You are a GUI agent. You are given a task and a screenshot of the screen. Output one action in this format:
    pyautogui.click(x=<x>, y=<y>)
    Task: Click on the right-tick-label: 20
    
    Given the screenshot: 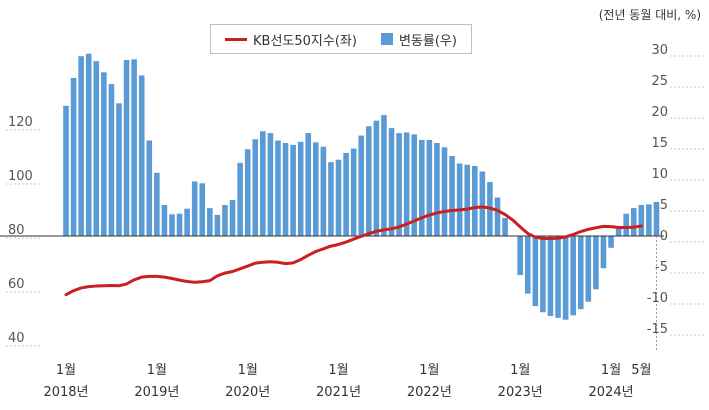 What is the action you would take?
    pyautogui.click(x=659, y=112)
    